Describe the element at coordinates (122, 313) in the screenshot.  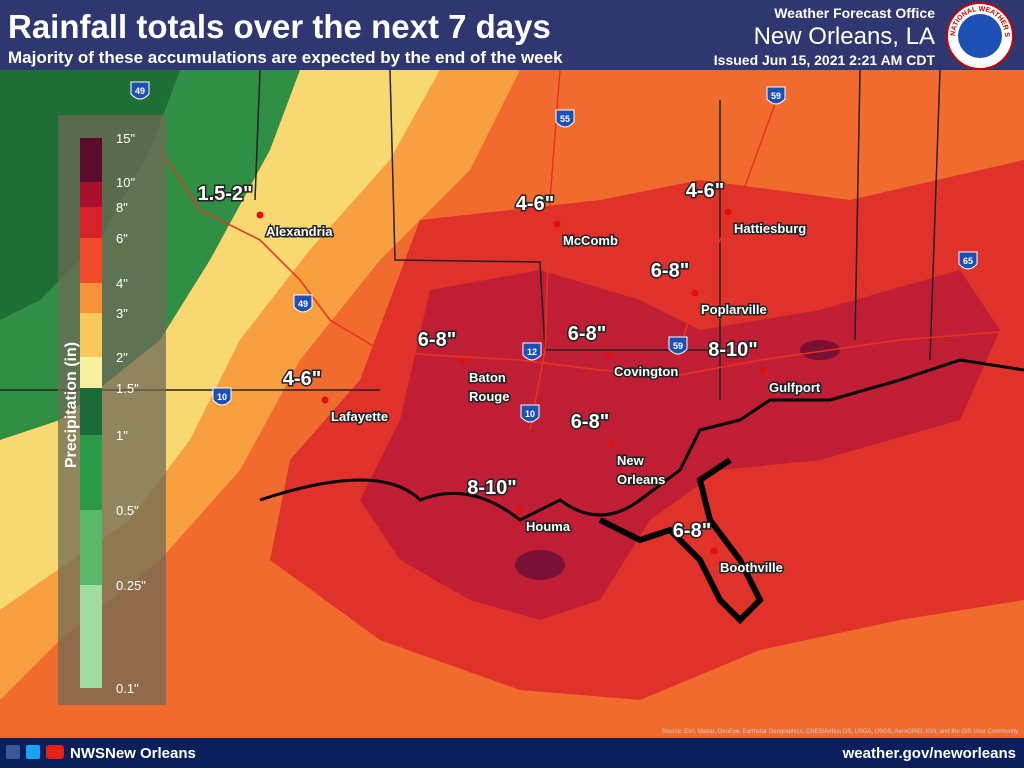
I see `legend-label: 3"` at that location.